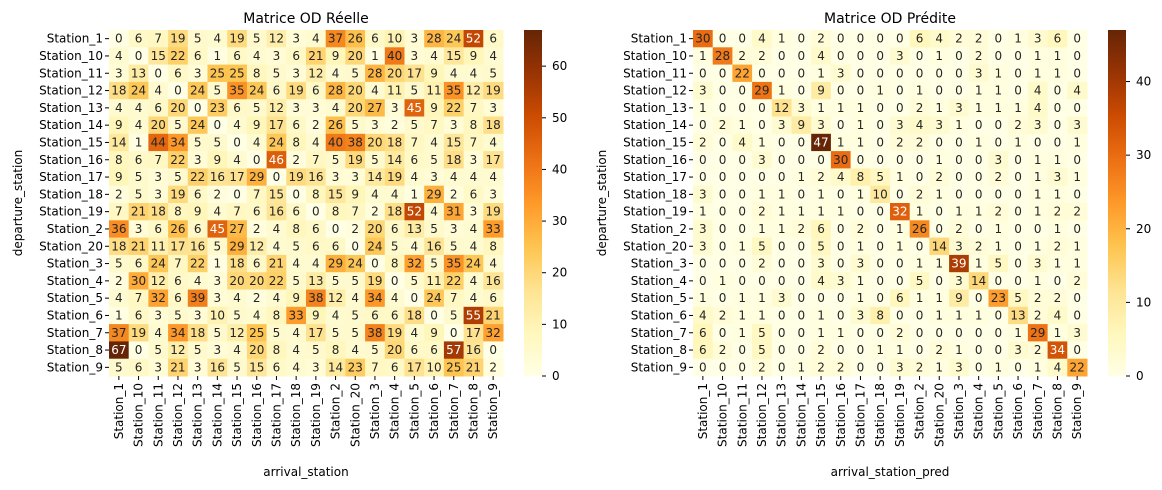 The image size is (1162, 490). I want to click on cell-value-label: 8, so click(296, 229).